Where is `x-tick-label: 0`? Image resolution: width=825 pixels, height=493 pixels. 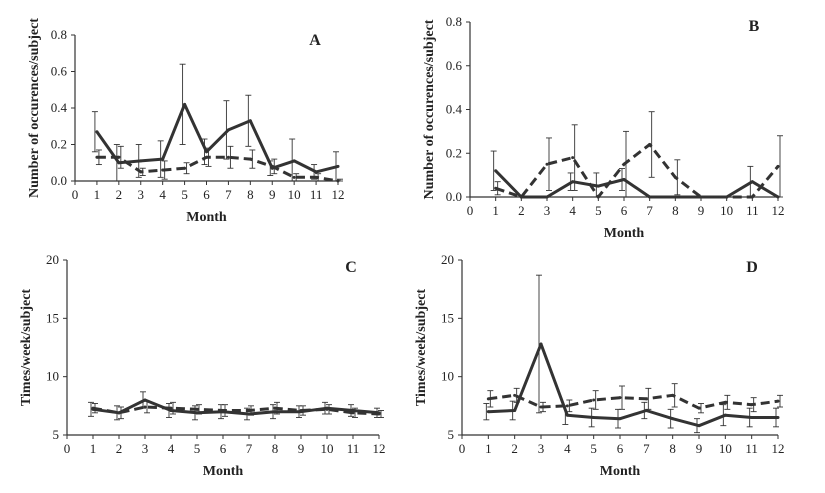 x-tick-label: 0 is located at coordinates (75, 194).